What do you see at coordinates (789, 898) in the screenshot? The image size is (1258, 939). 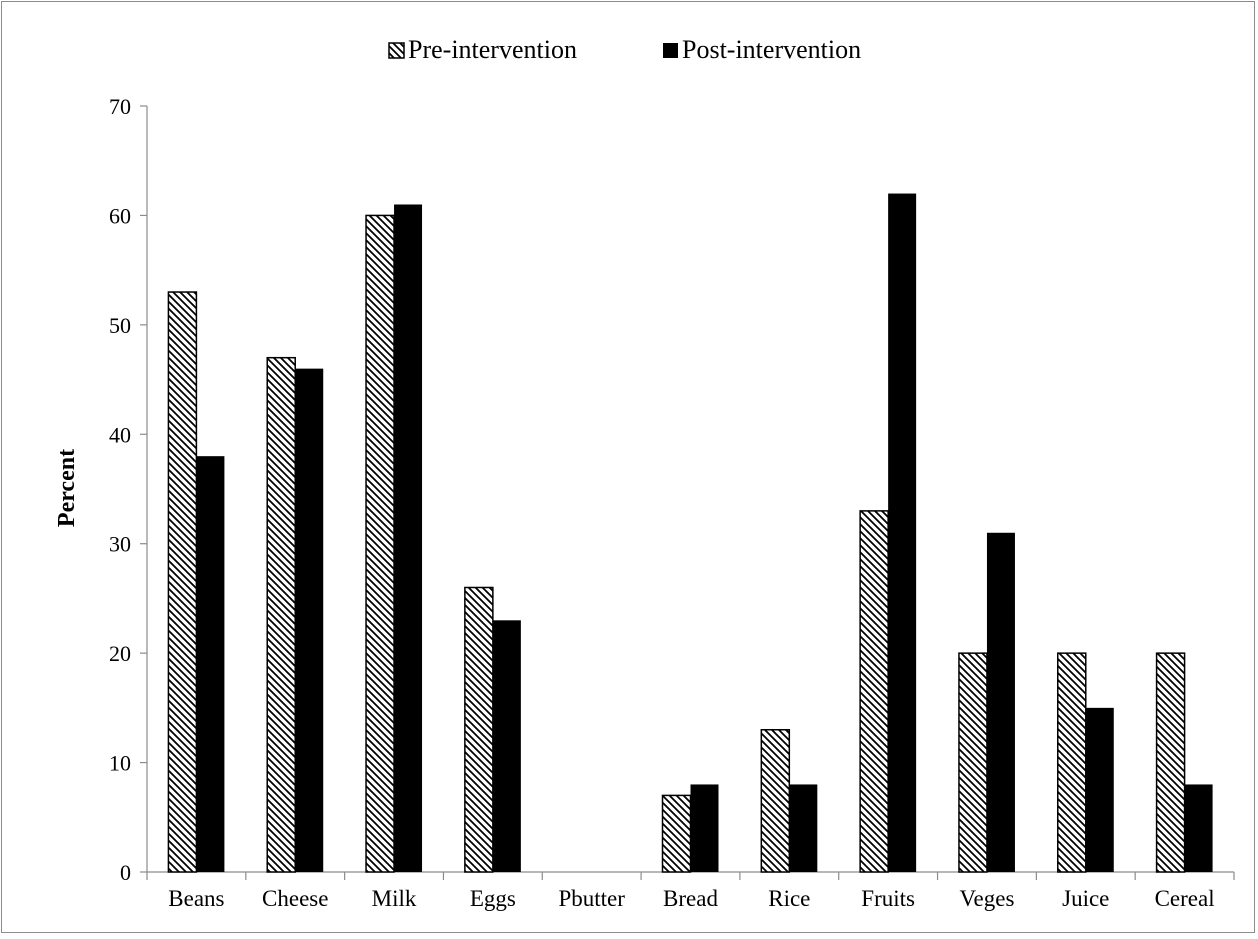 I see `x-category-label: Rice` at bounding box center [789, 898].